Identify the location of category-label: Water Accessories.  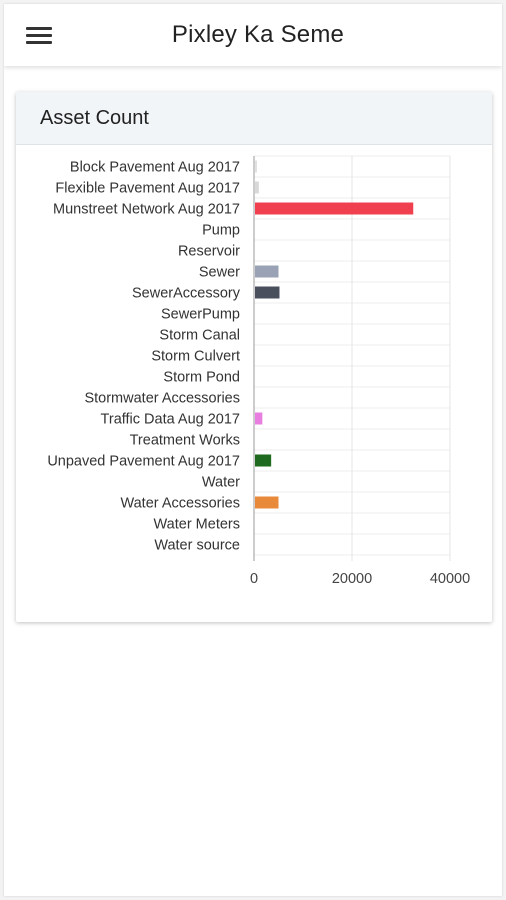
(180, 504).